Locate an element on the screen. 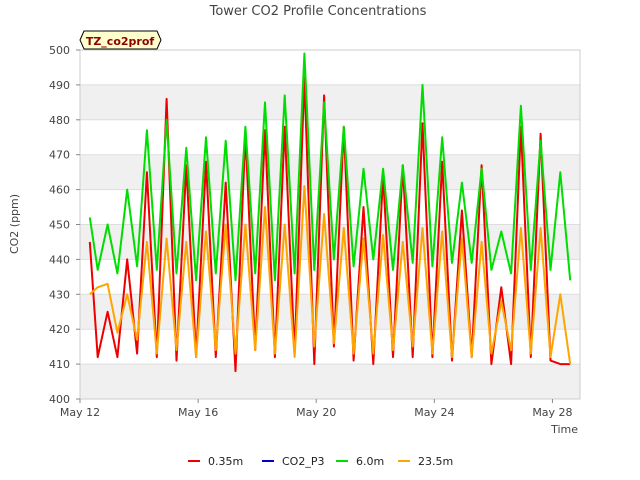  legend-label: CO2_P3 is located at coordinates (303, 461).